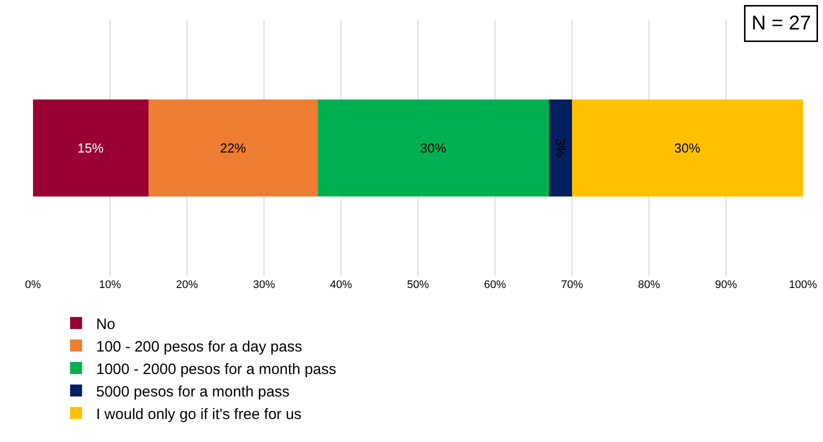 The width and height of the screenshot is (823, 442). What do you see at coordinates (199, 414) in the screenshot?
I see `legend-label: I would only go if it's free for us` at bounding box center [199, 414].